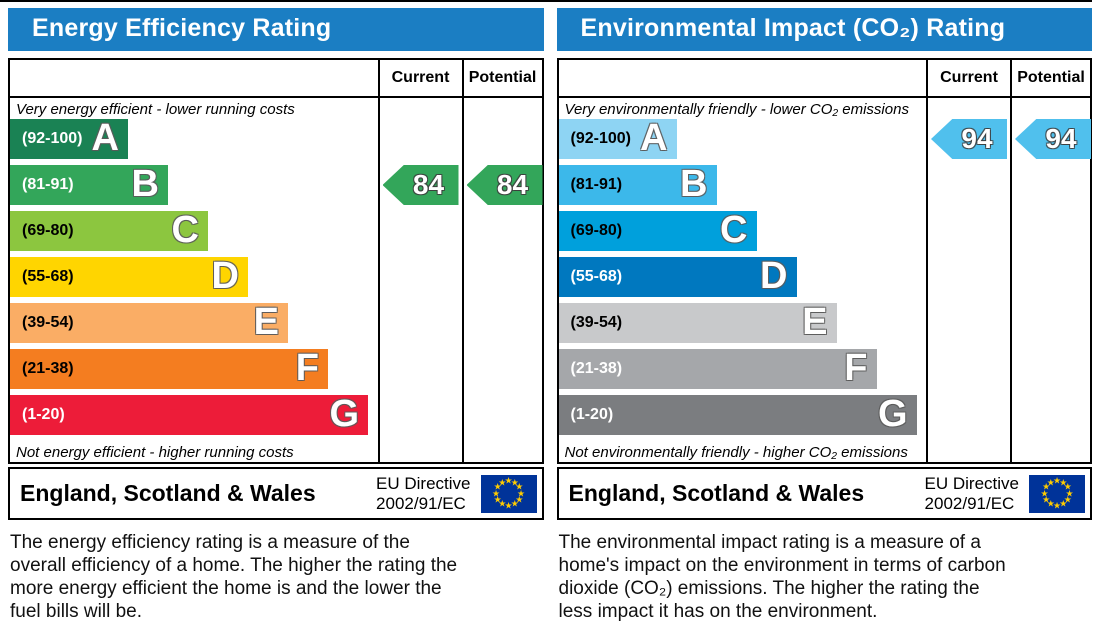 This screenshot has width=1100, height=623. What do you see at coordinates (145, 184) in the screenshot?
I see `band-letter-label: B` at bounding box center [145, 184].